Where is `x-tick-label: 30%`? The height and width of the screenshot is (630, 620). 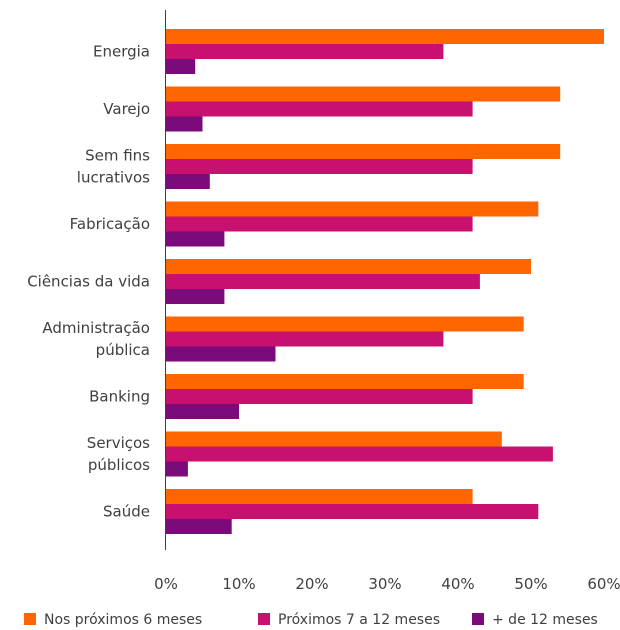 x-tick-label: 30% is located at coordinates (384, 584).